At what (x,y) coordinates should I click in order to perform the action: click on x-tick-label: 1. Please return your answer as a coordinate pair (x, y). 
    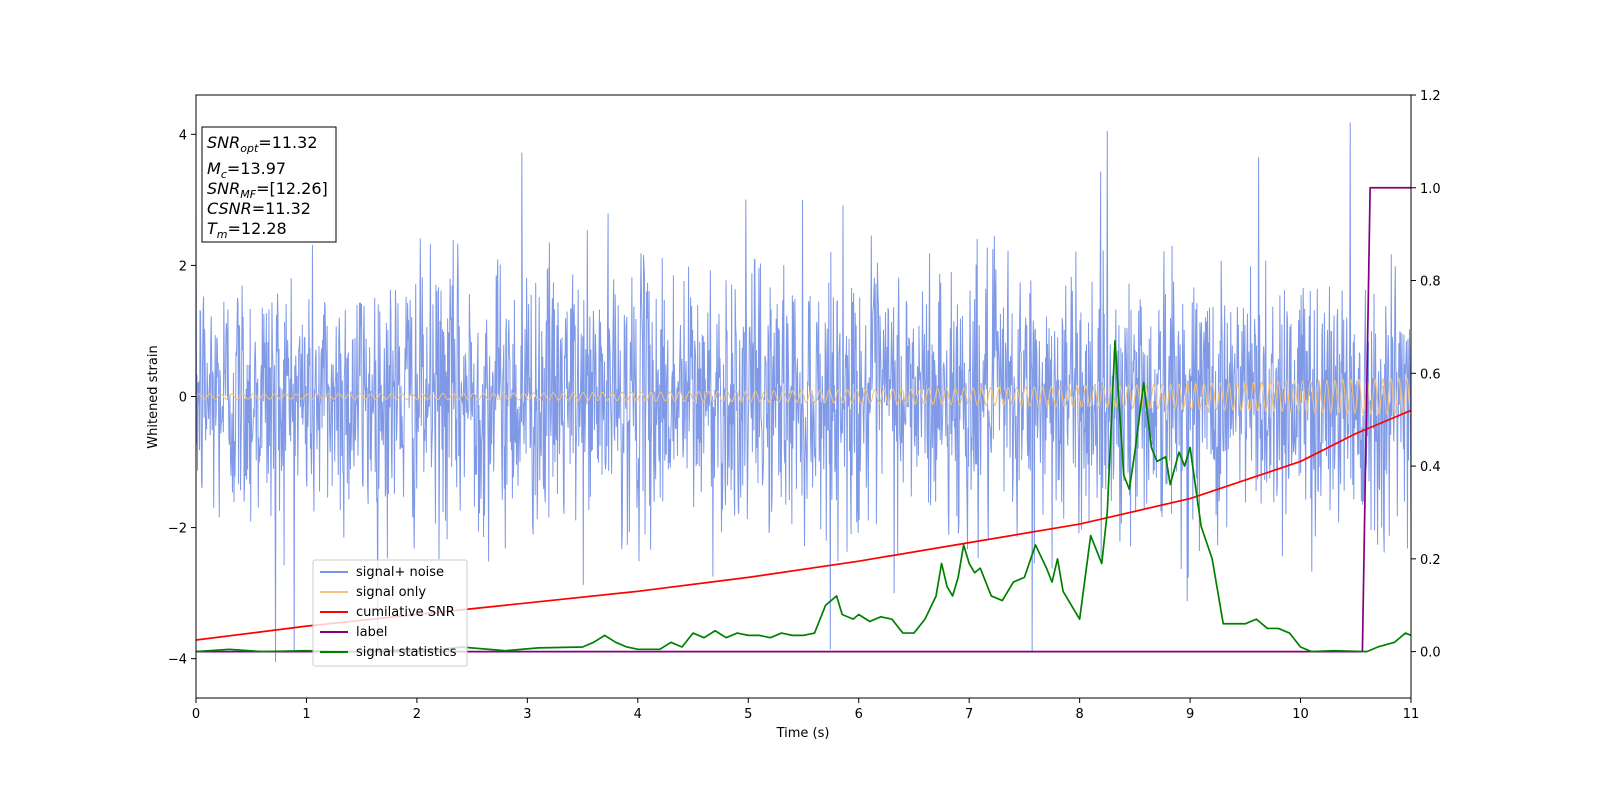
    Looking at the image, I should click on (306, 714).